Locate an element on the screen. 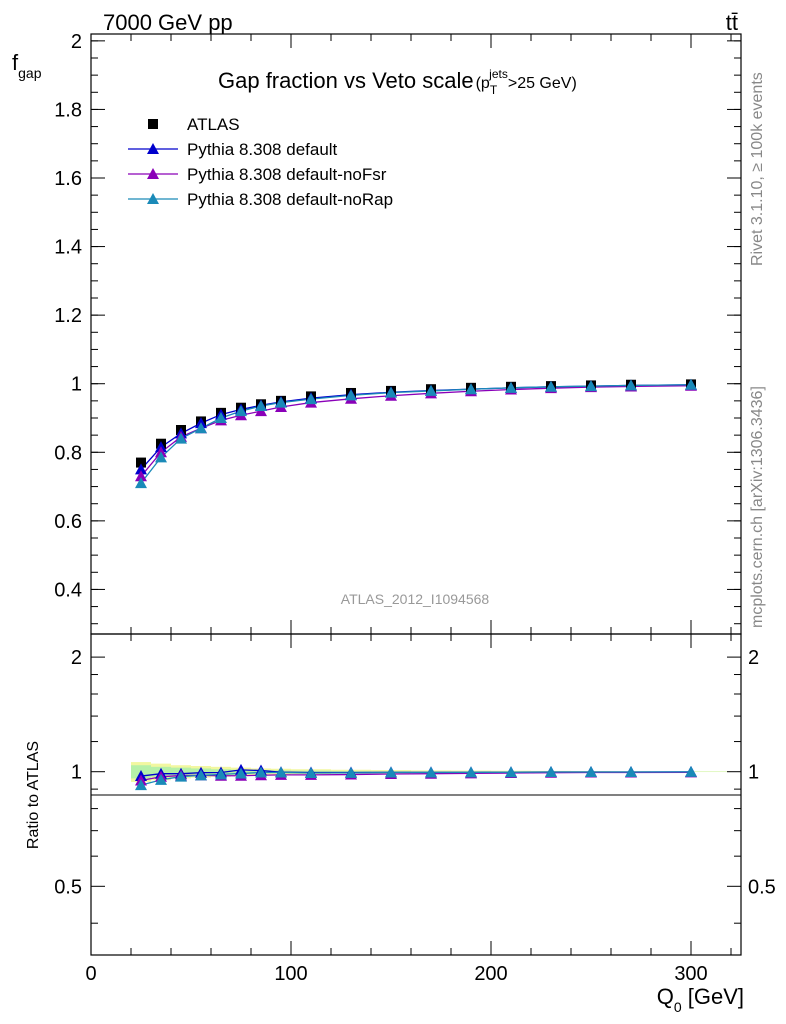  ratio-y-tick-label-left: 0.5 is located at coordinates (68, 887).